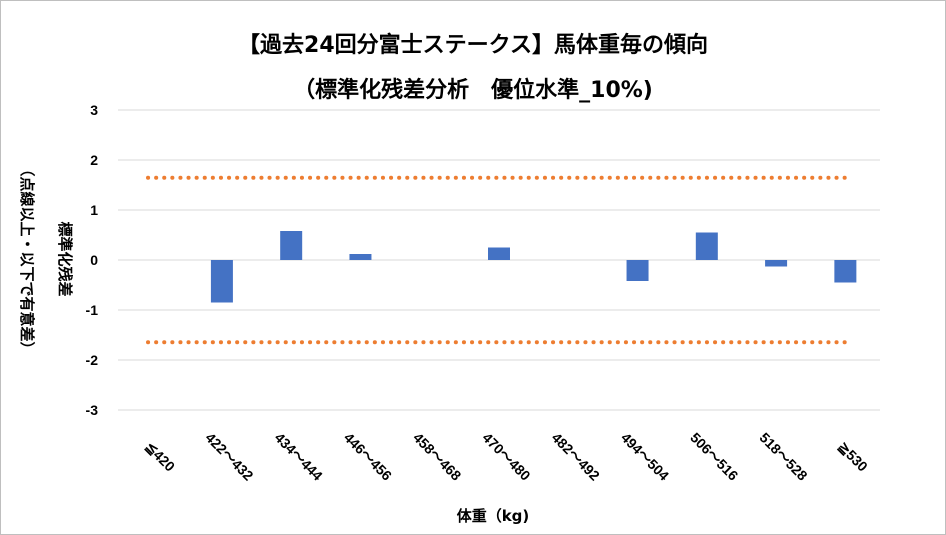  What do you see at coordinates (645, 456) in the screenshot?
I see `x-tick-label: 494～504` at bounding box center [645, 456].